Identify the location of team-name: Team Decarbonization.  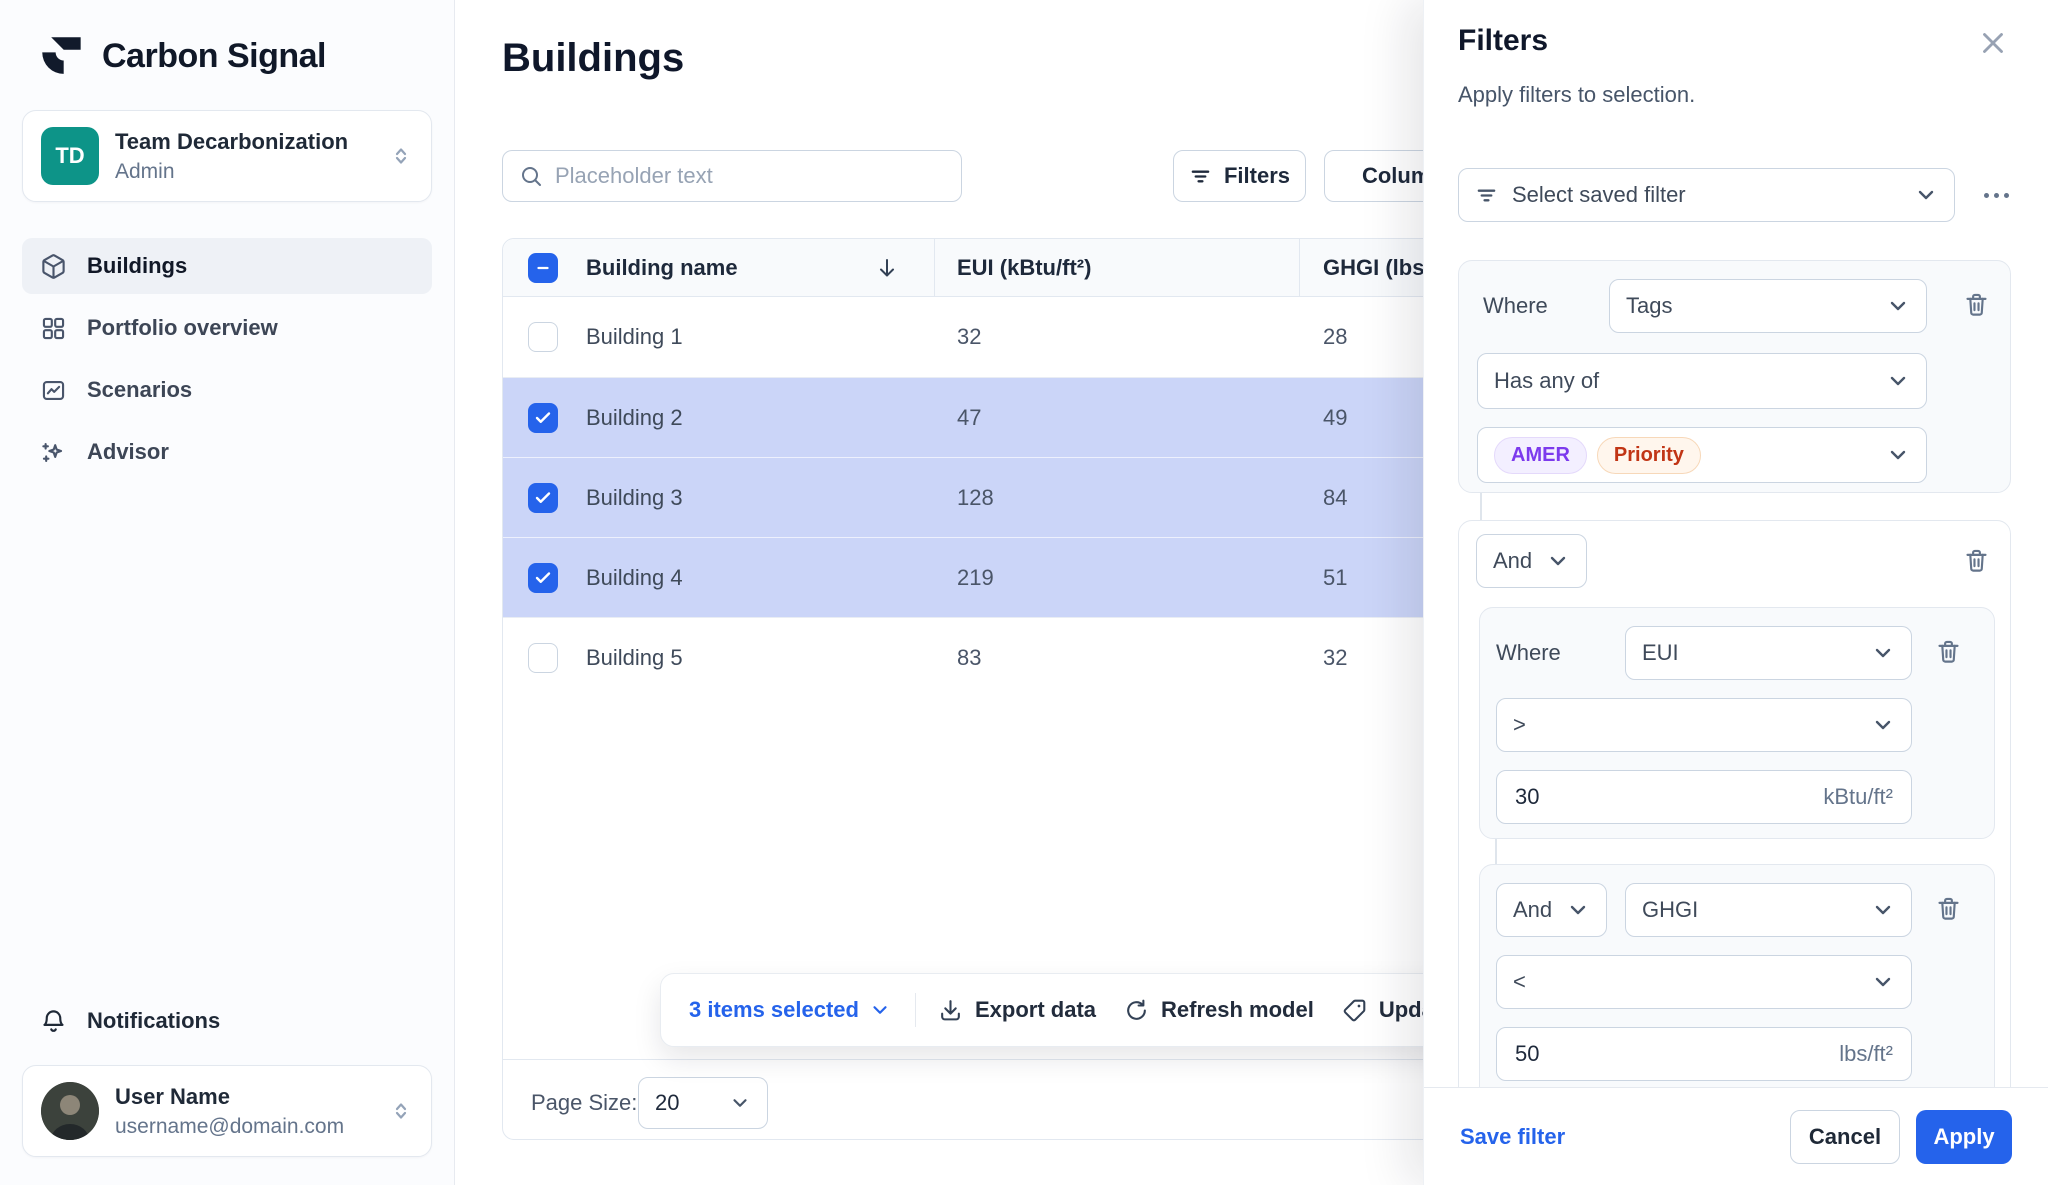
(232, 141).